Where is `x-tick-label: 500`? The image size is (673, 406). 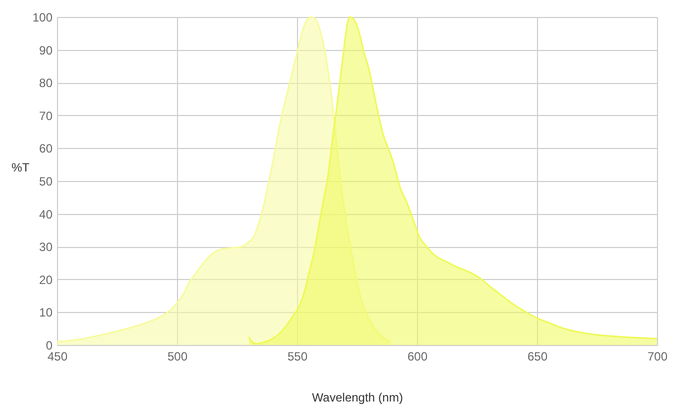
x-tick-label: 500 is located at coordinates (177, 357).